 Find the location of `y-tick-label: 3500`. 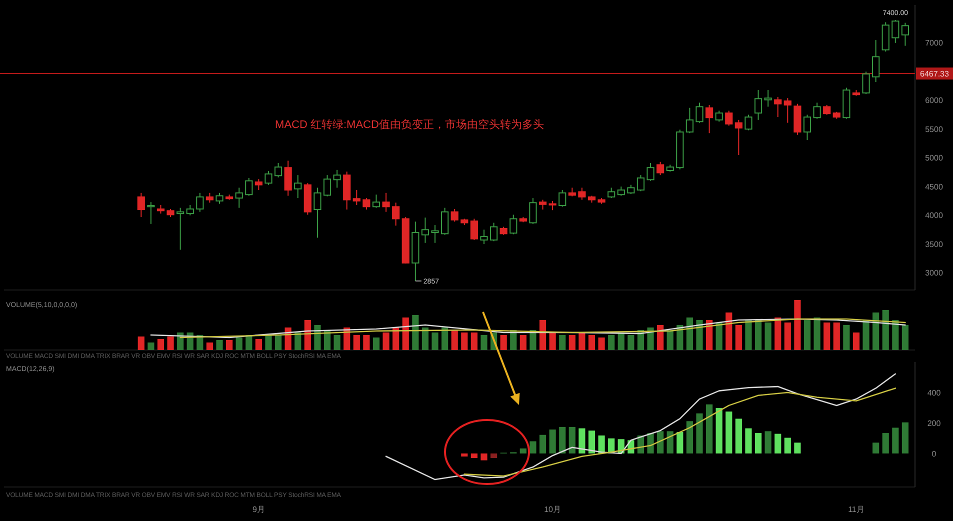

y-tick-label: 3500 is located at coordinates (934, 244).